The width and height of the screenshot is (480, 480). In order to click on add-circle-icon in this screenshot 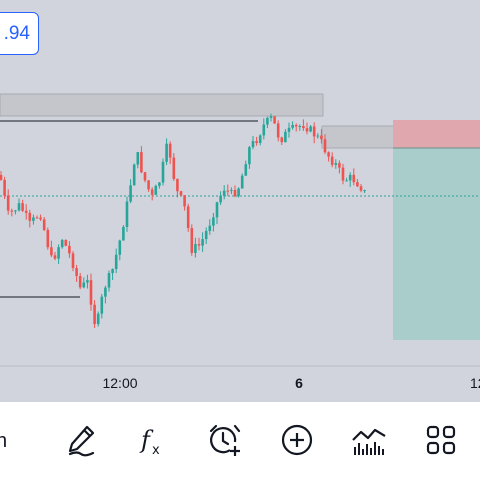, I will do `click(297, 440)`.